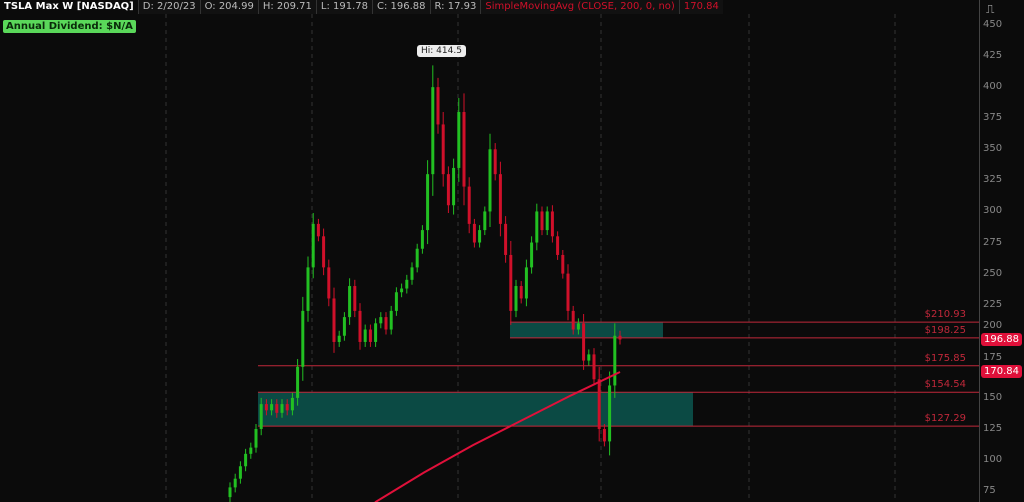 The height and width of the screenshot is (502, 1024). I want to click on y-tick: 375, so click(993, 118).